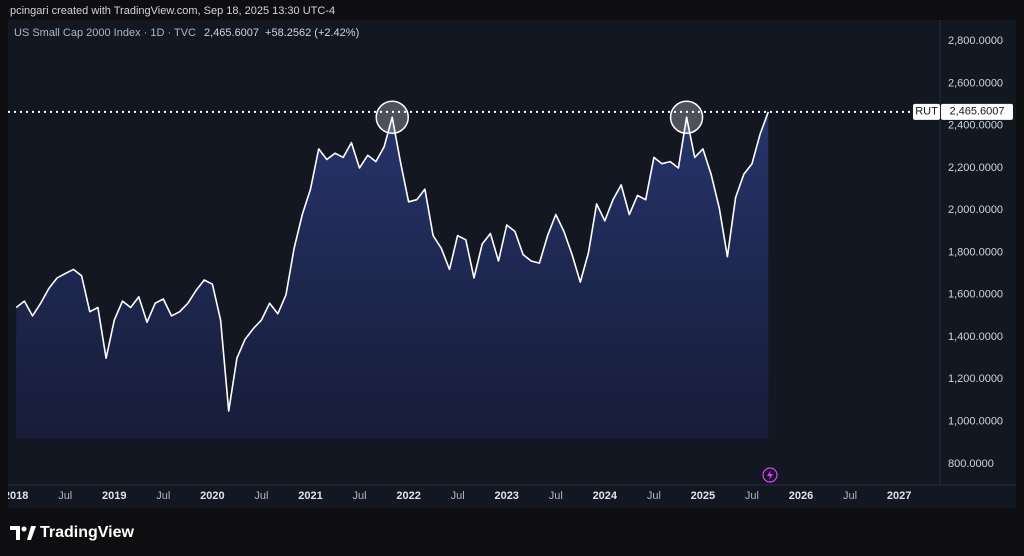  I want to click on legend-change: +58.2562 (+2.42%), so click(312, 33).